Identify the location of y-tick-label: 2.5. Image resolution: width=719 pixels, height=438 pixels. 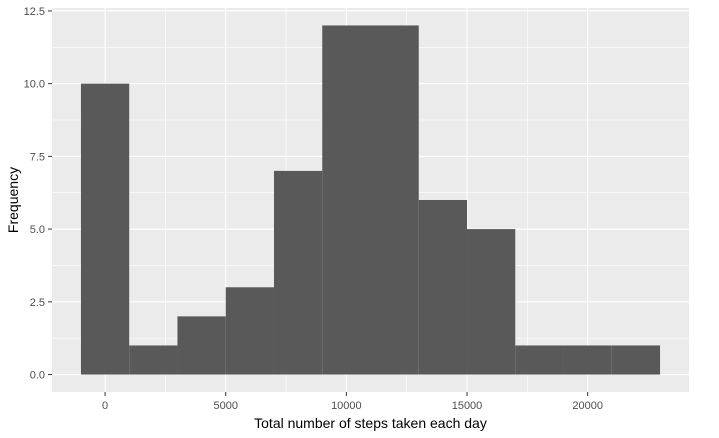
(37, 303).